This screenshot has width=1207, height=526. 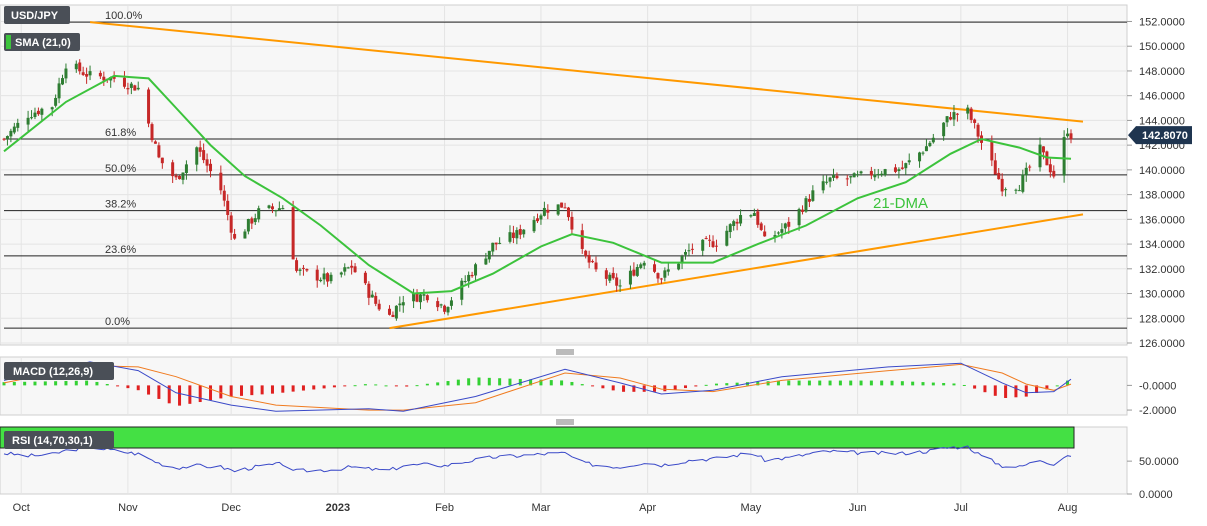 I want to click on price-tick-label: 132.0000, so click(x=1162, y=270).